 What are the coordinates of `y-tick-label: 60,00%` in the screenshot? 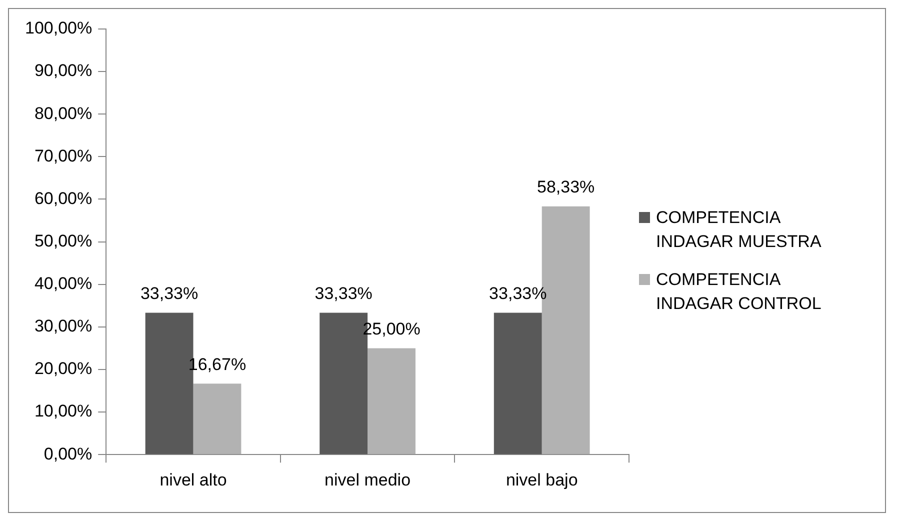 It's located at (63, 198).